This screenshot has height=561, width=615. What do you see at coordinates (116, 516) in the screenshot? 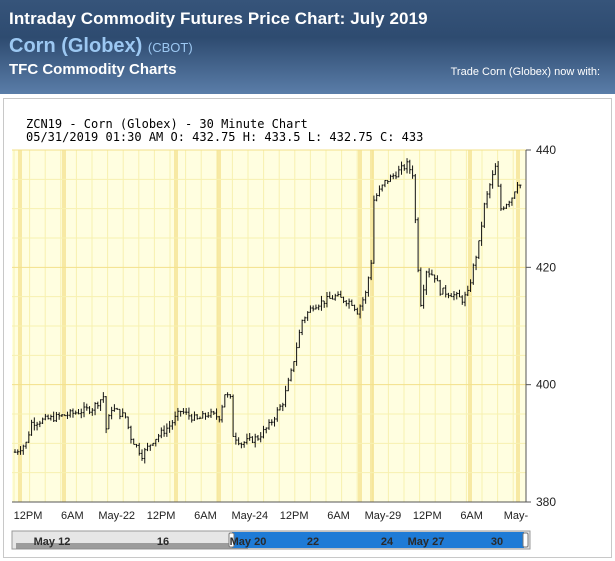
I see `x-tick-label: May-22` at bounding box center [116, 516].